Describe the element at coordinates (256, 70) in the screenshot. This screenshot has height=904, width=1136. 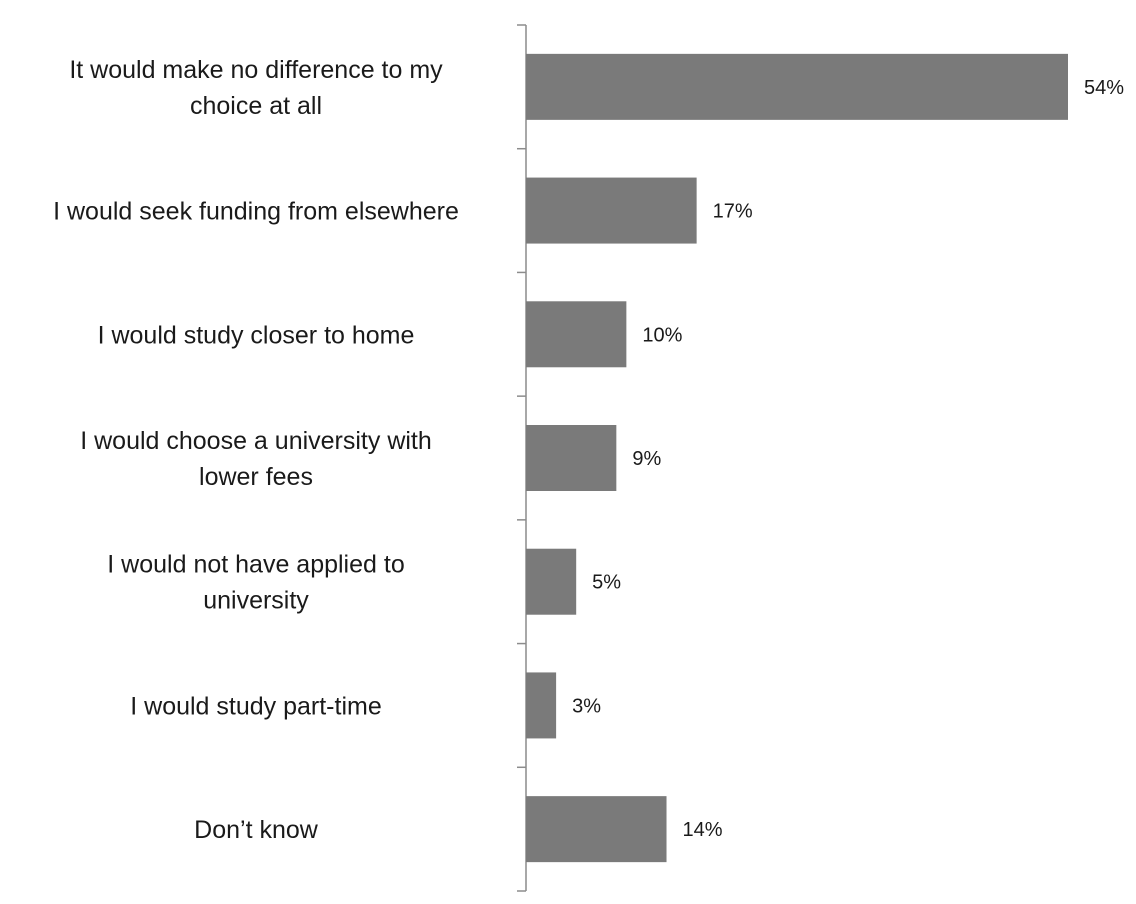
I see `category-label-line: It would make no difference to my` at that location.